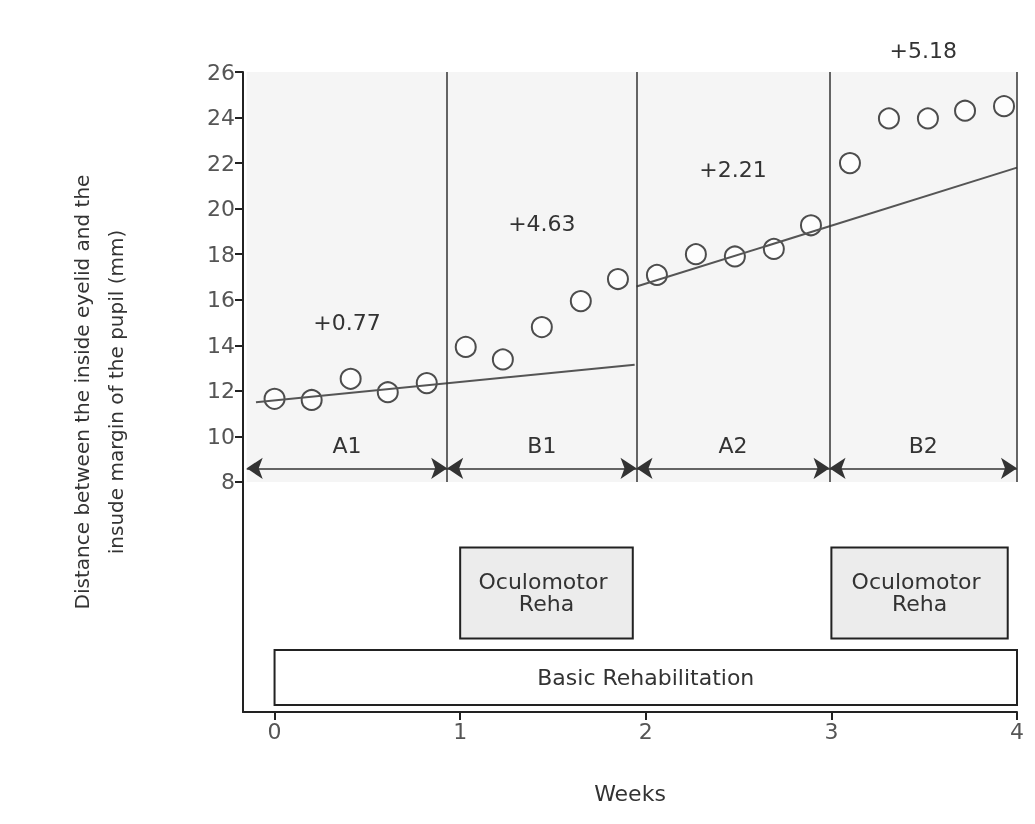 This screenshot has height=824, width=1035. I want to click on y-tick-label: 14, so click(221, 345).